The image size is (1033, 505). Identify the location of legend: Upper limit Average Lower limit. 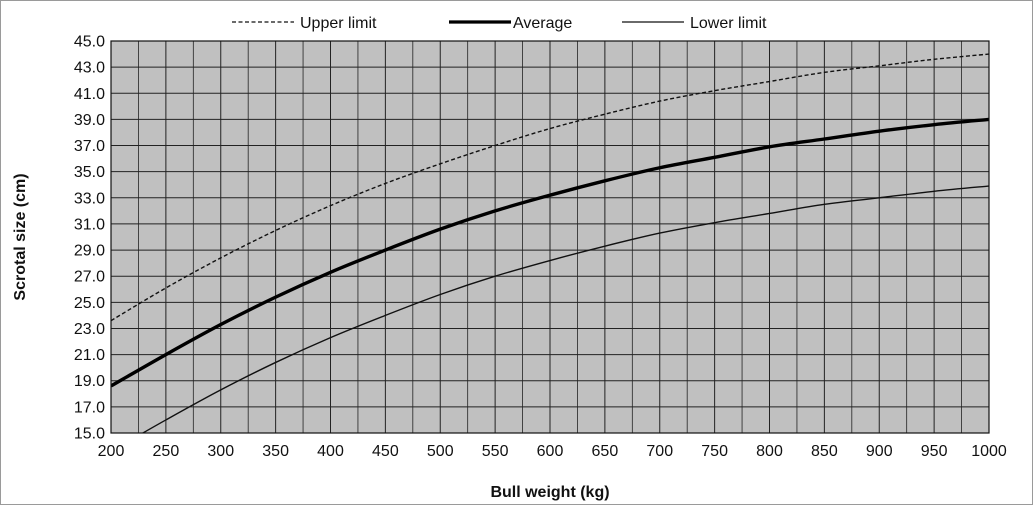
(499, 23).